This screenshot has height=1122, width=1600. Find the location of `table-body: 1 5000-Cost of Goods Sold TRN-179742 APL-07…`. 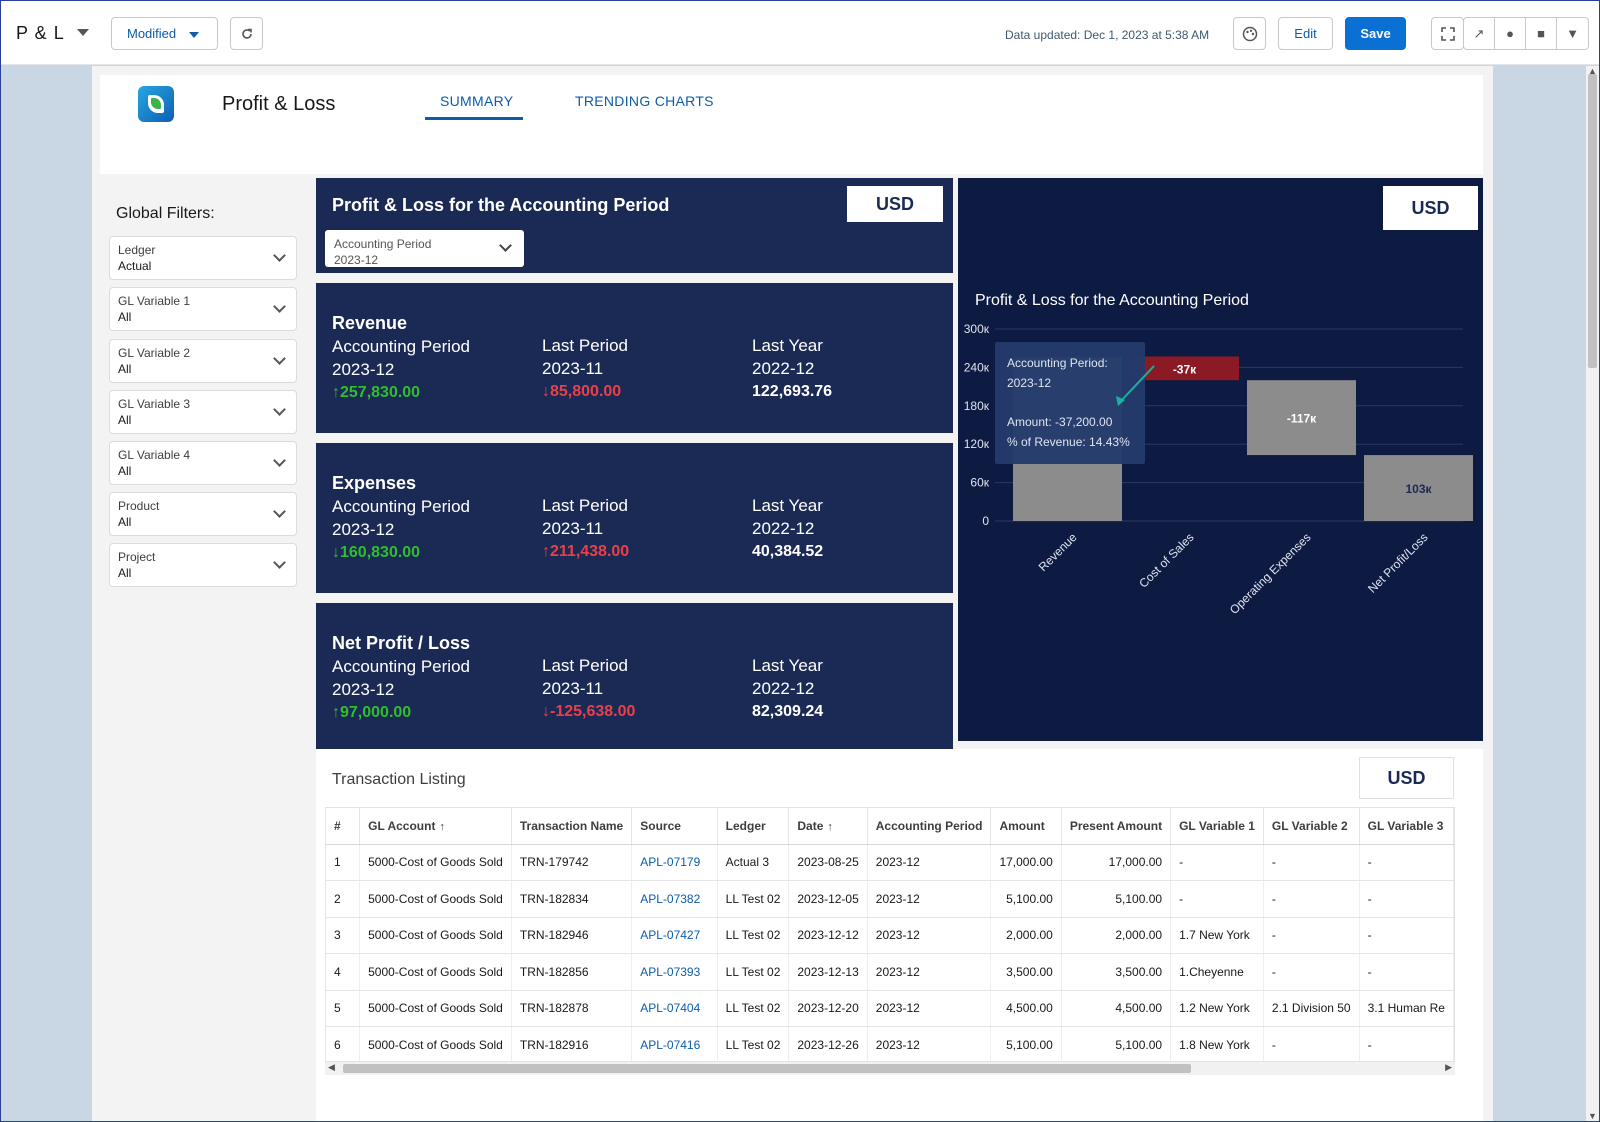

table-body: 1 5000-Cost of Goods Sold TRN-179742 APL-07… is located at coordinates (890, 952).